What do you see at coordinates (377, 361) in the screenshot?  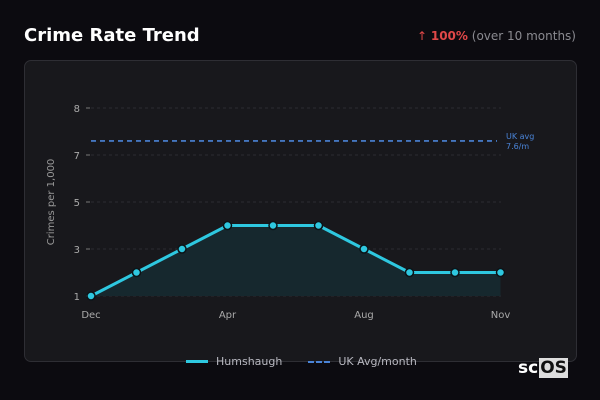 I see `legend-label-avg: UK Avg/month` at bounding box center [377, 361].